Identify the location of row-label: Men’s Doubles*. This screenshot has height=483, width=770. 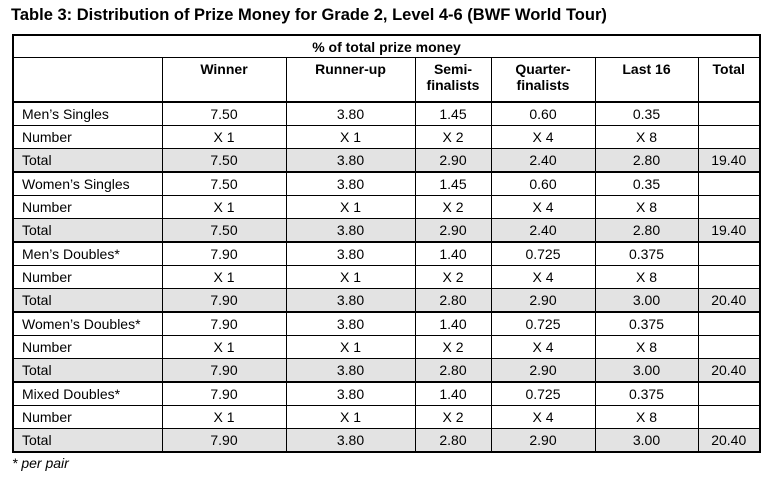
(87, 253).